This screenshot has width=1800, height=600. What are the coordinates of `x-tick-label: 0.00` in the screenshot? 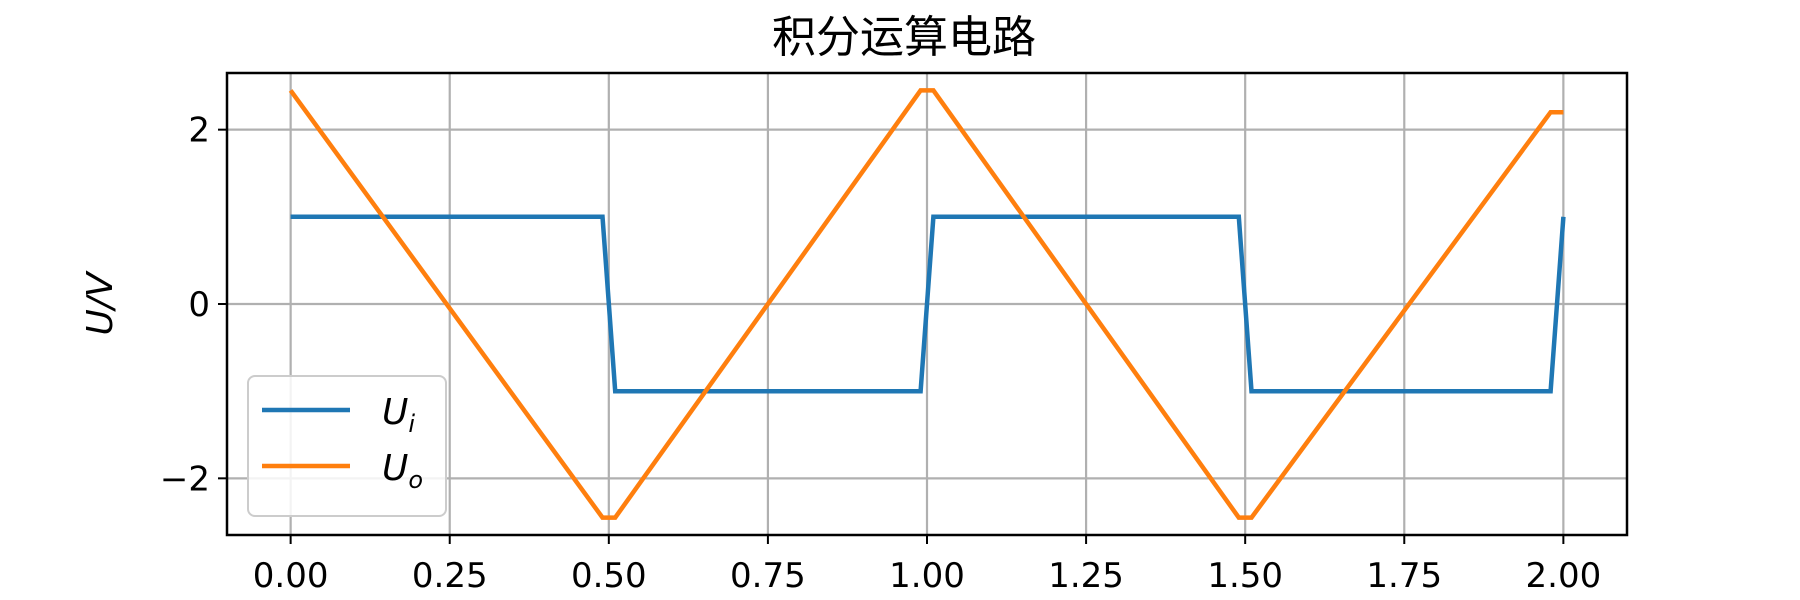 It's located at (291, 576).